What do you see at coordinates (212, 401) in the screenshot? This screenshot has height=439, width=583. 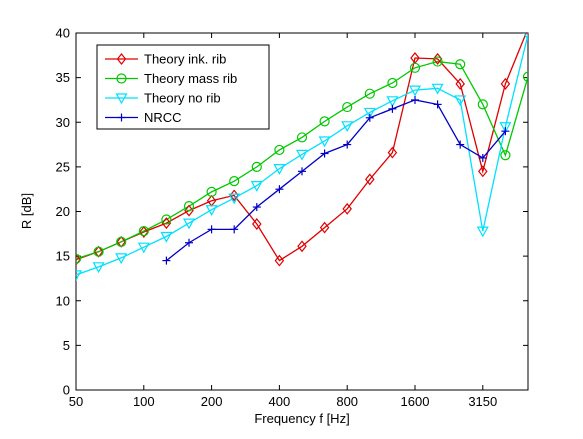 I see `x-tick-label: 200` at bounding box center [212, 401].